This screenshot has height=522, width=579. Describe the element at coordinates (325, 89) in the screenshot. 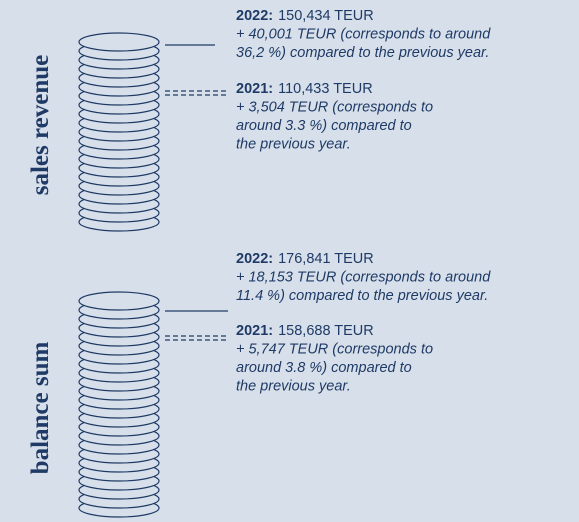

I see `entry-value: 110,433 TEUR` at that location.